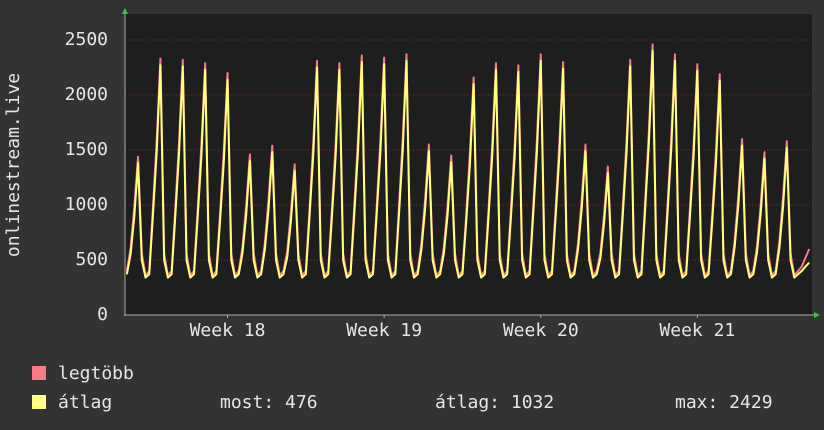 The height and width of the screenshot is (430, 824). Describe the element at coordinates (384, 330) in the screenshot. I see `x-tick-label: Week 19` at that location.